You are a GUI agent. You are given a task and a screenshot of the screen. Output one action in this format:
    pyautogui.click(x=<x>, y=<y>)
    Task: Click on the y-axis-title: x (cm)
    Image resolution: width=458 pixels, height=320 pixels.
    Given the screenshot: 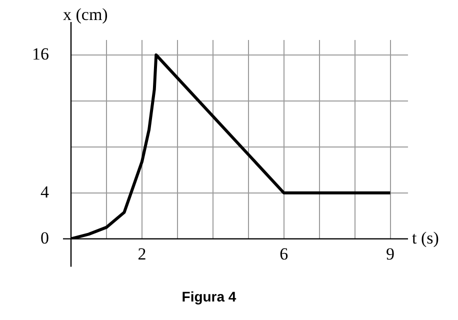 What is the action you would take?
    pyautogui.click(x=85, y=14)
    